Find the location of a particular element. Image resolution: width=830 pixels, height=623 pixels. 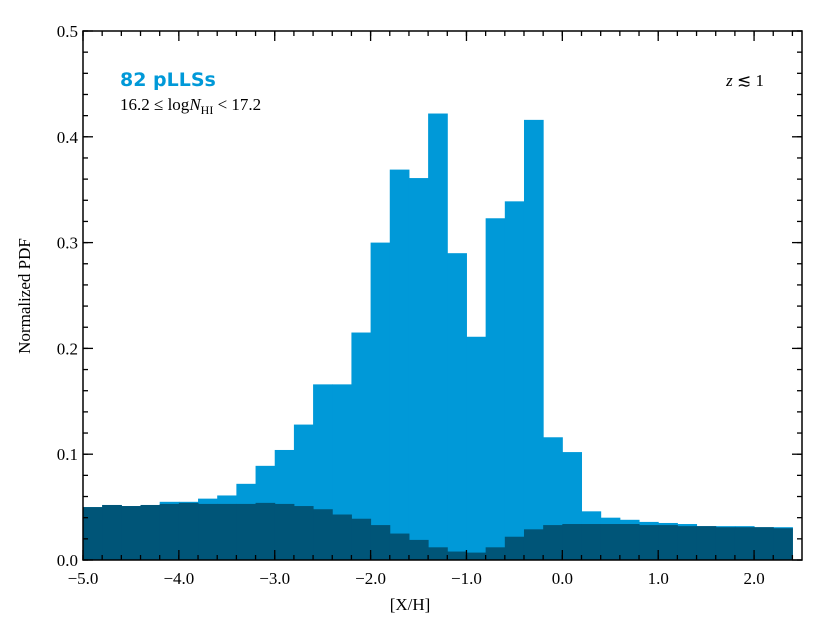

annotation-text: < 17.2 is located at coordinates (237, 104).